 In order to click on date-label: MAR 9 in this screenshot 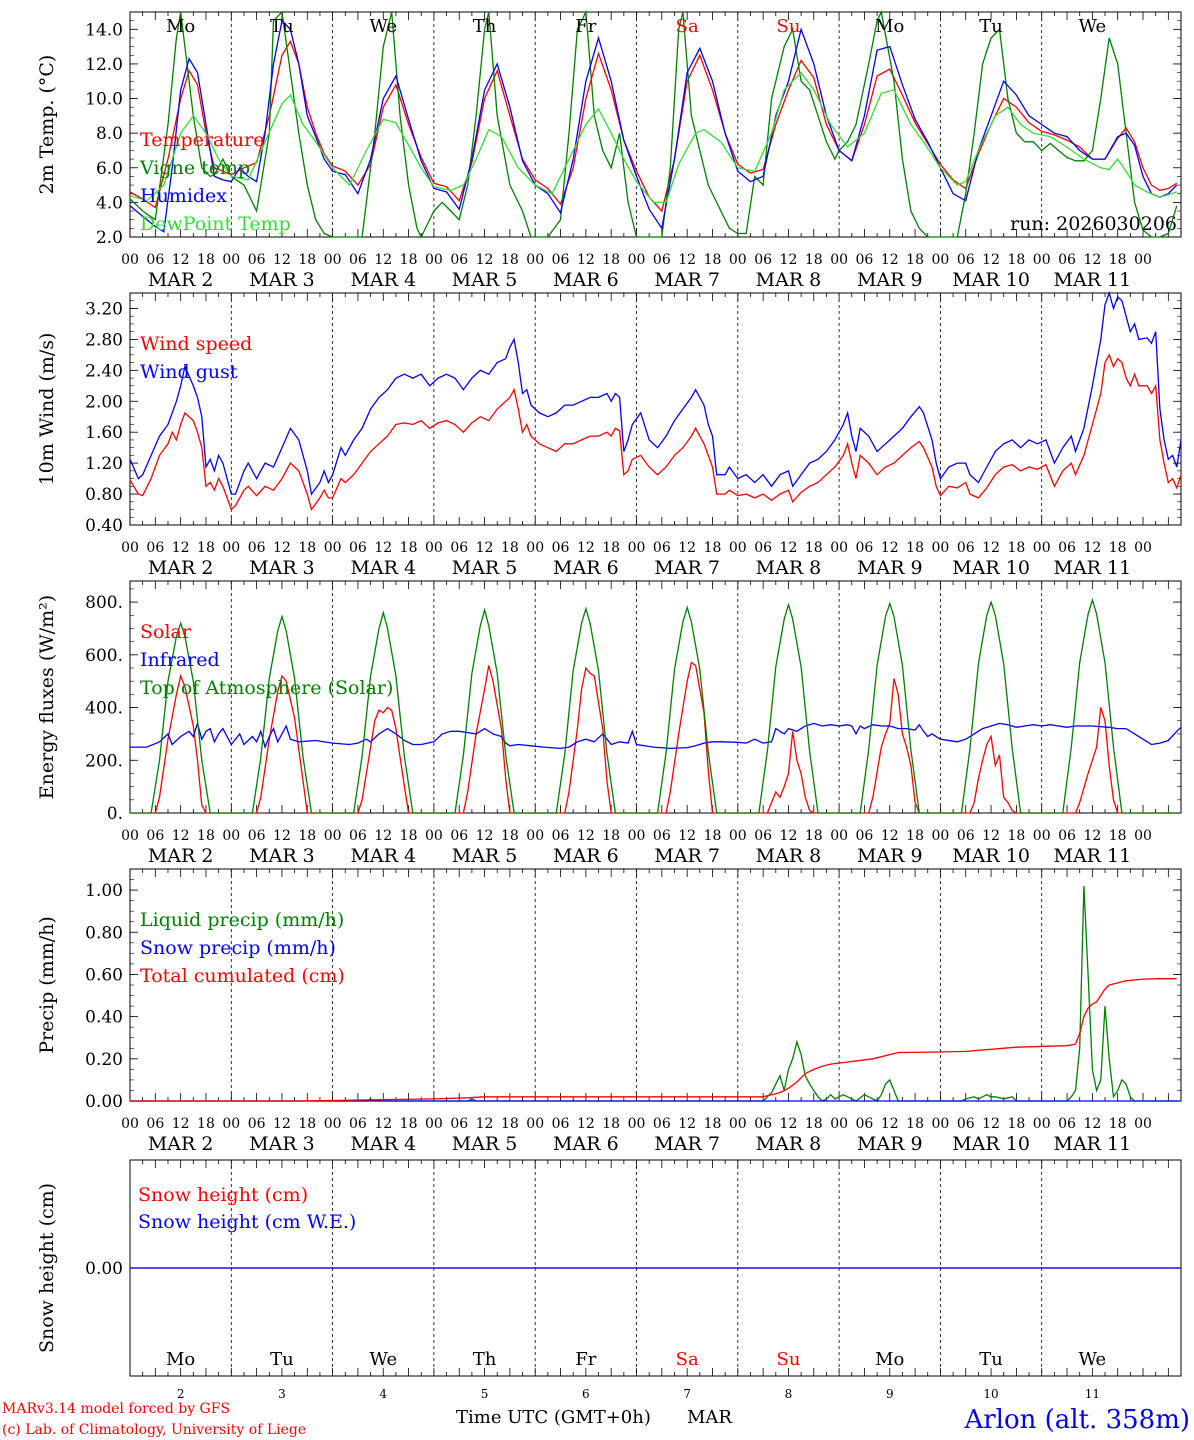, I will do `click(890, 280)`.